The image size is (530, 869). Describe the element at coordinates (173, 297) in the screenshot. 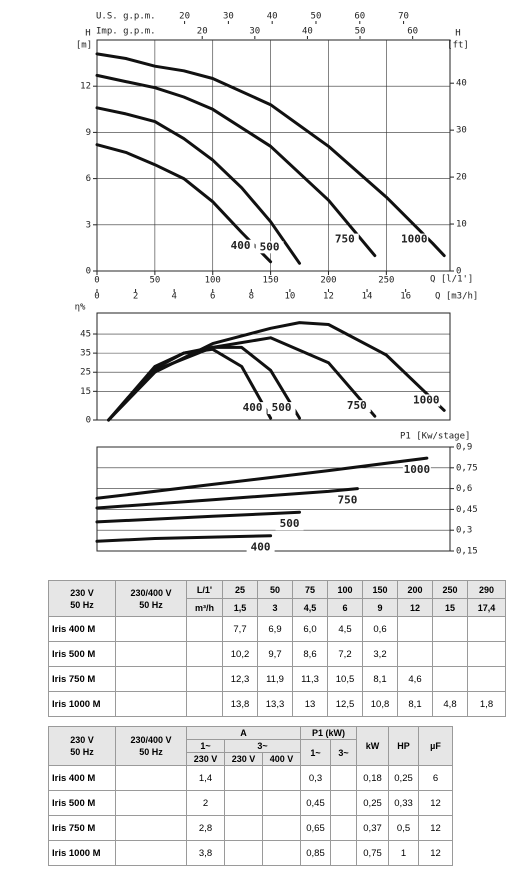

I see `secondary-tick-label: 4` at that location.